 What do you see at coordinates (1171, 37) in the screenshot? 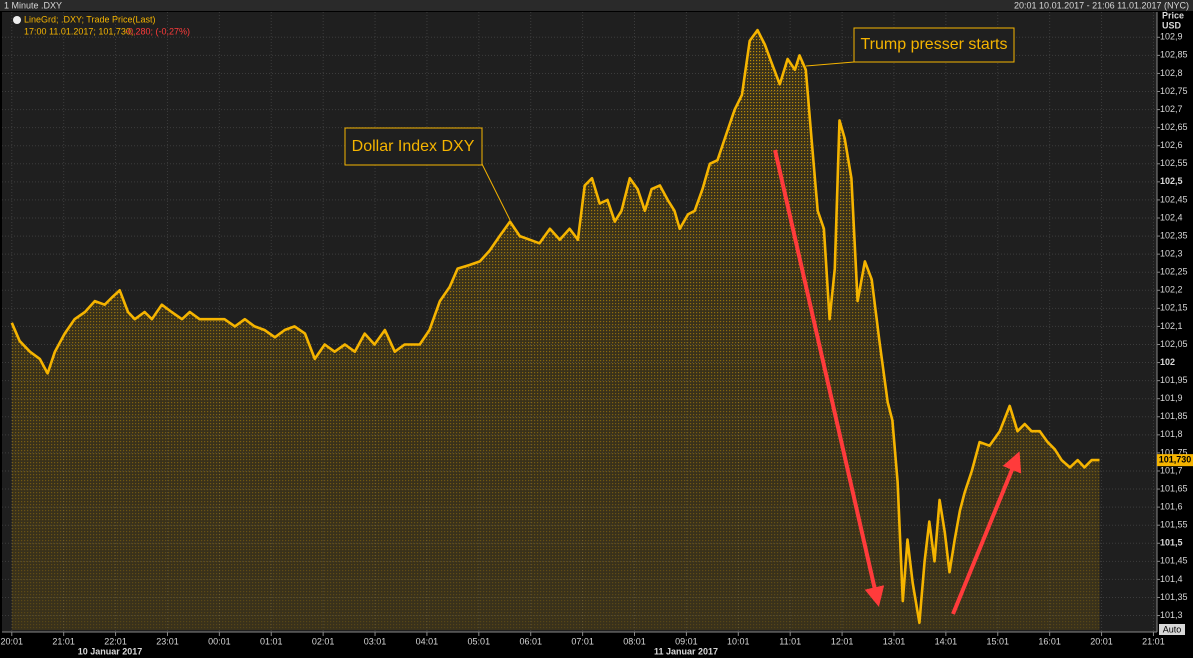
I see `y-tick-label: 102,9` at bounding box center [1171, 37].